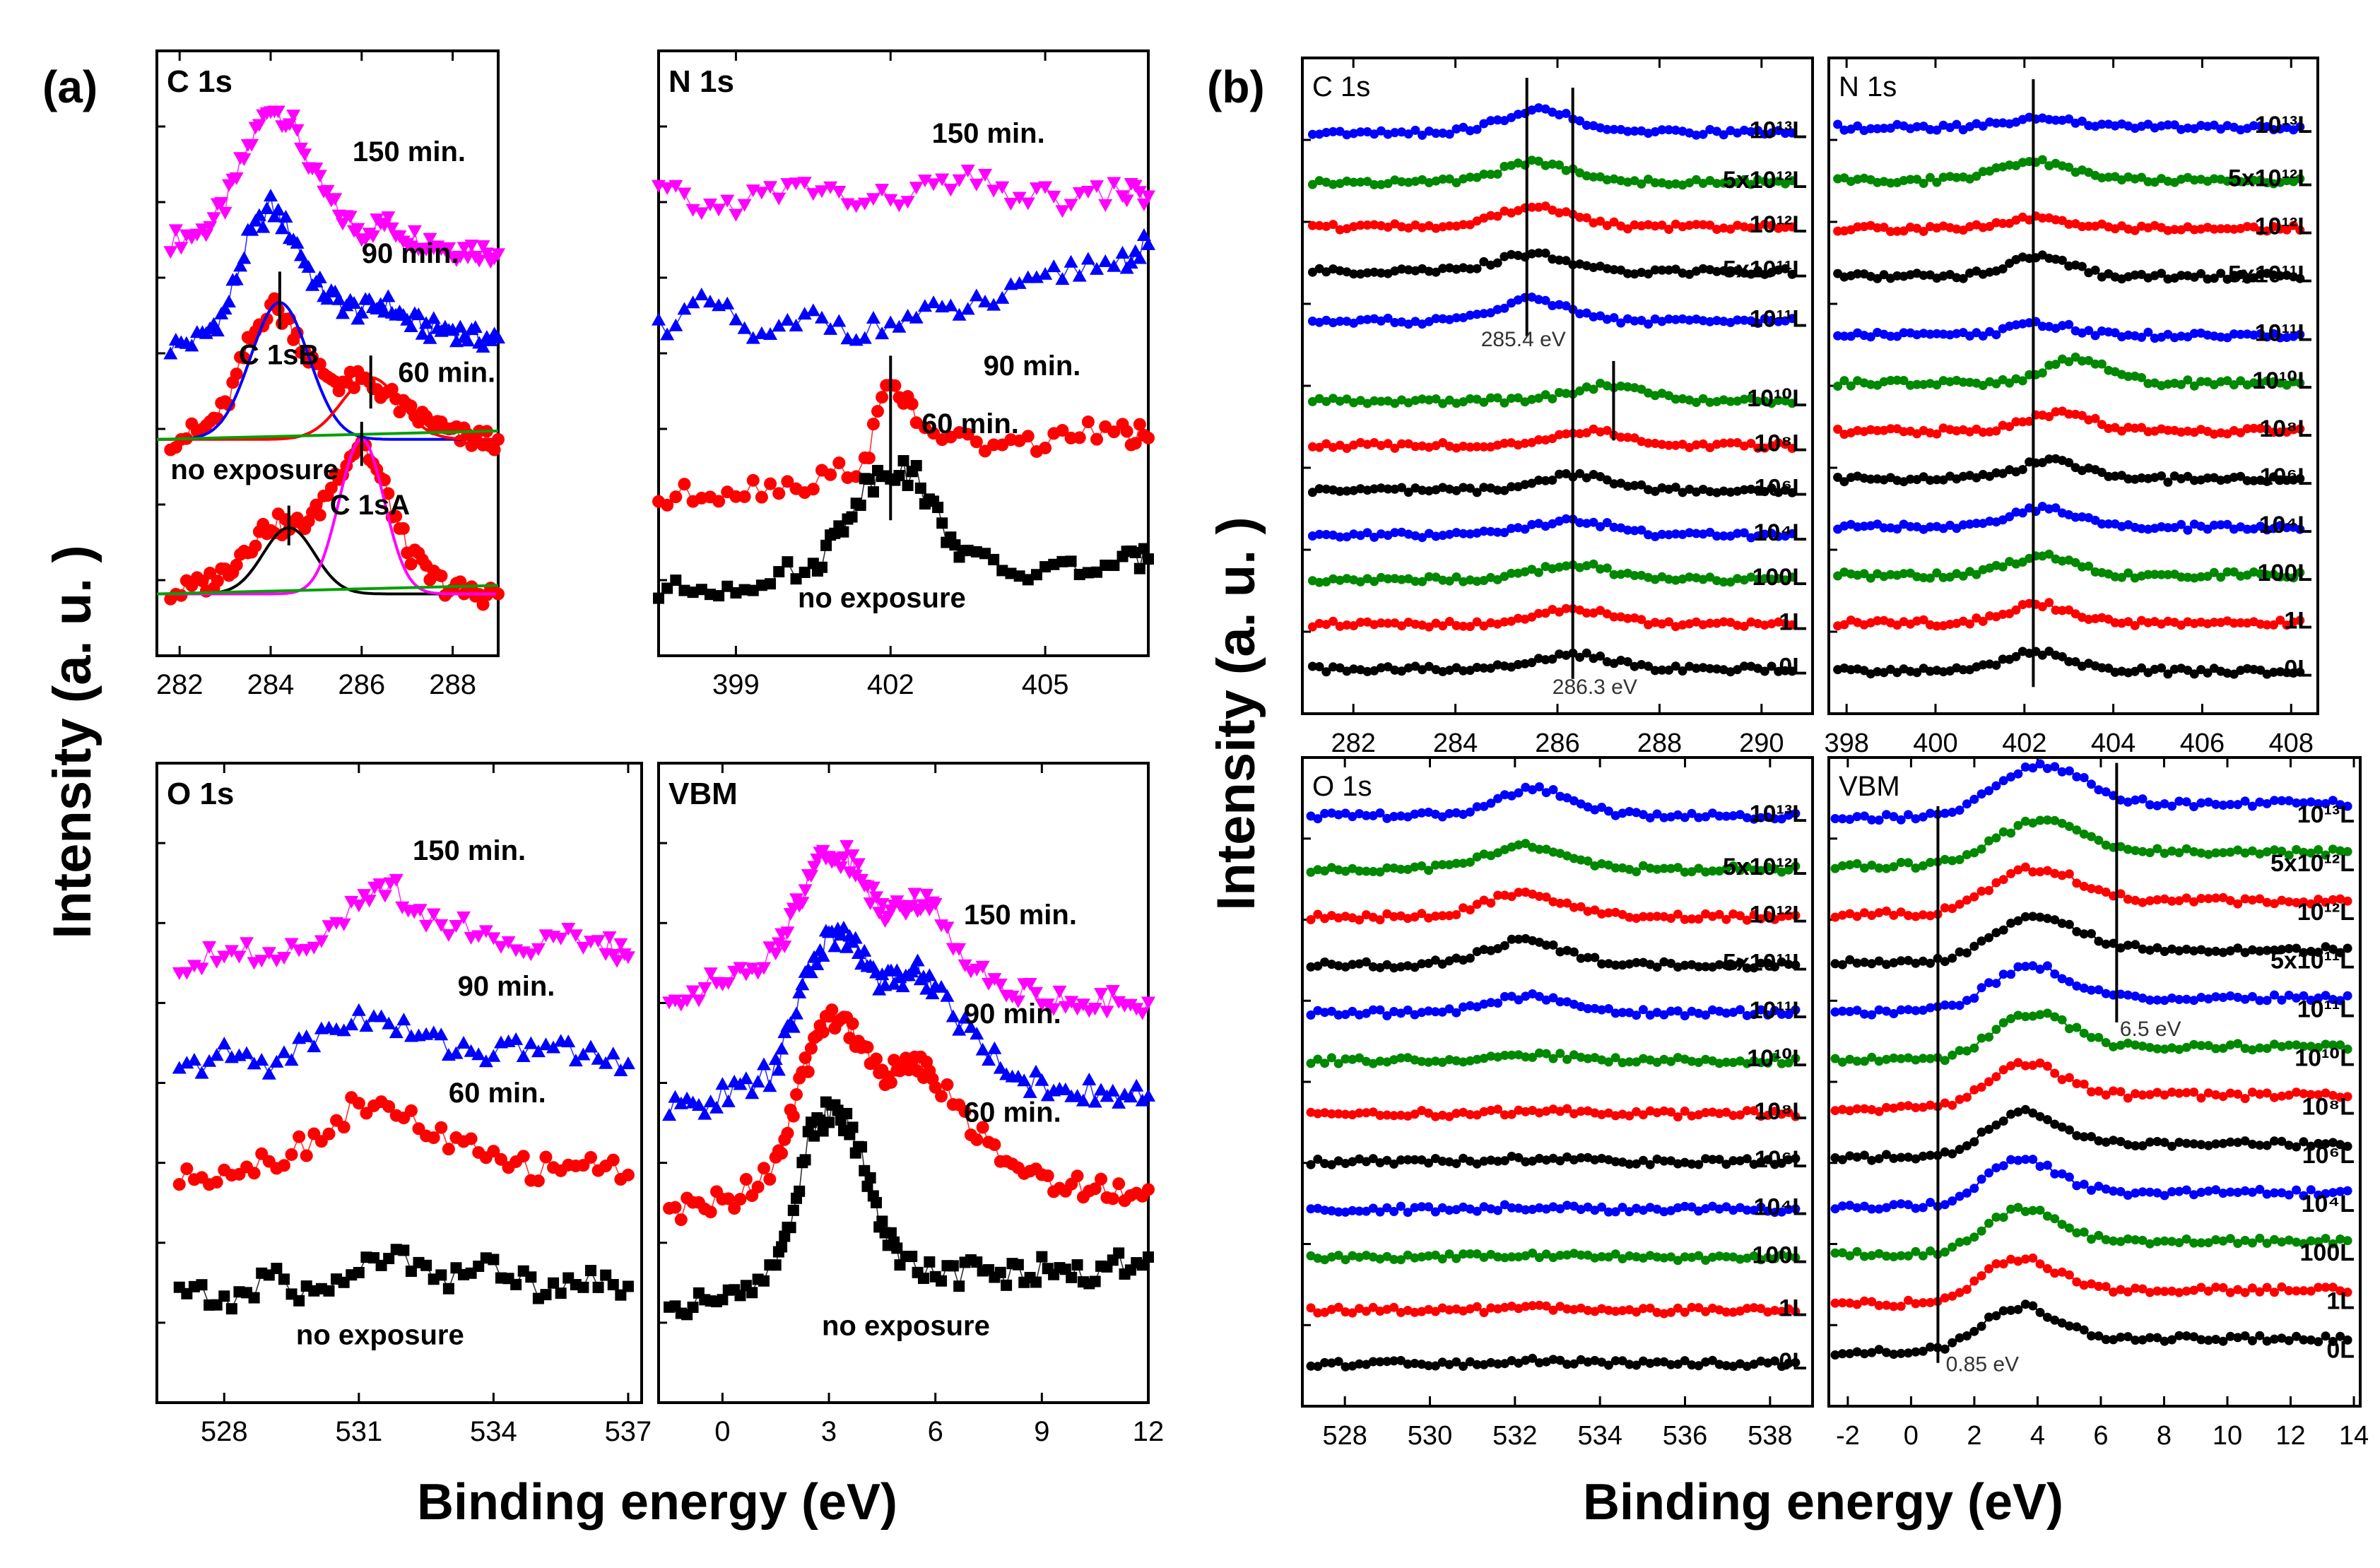  I want to click on series-label: C 1sB, so click(279, 355).